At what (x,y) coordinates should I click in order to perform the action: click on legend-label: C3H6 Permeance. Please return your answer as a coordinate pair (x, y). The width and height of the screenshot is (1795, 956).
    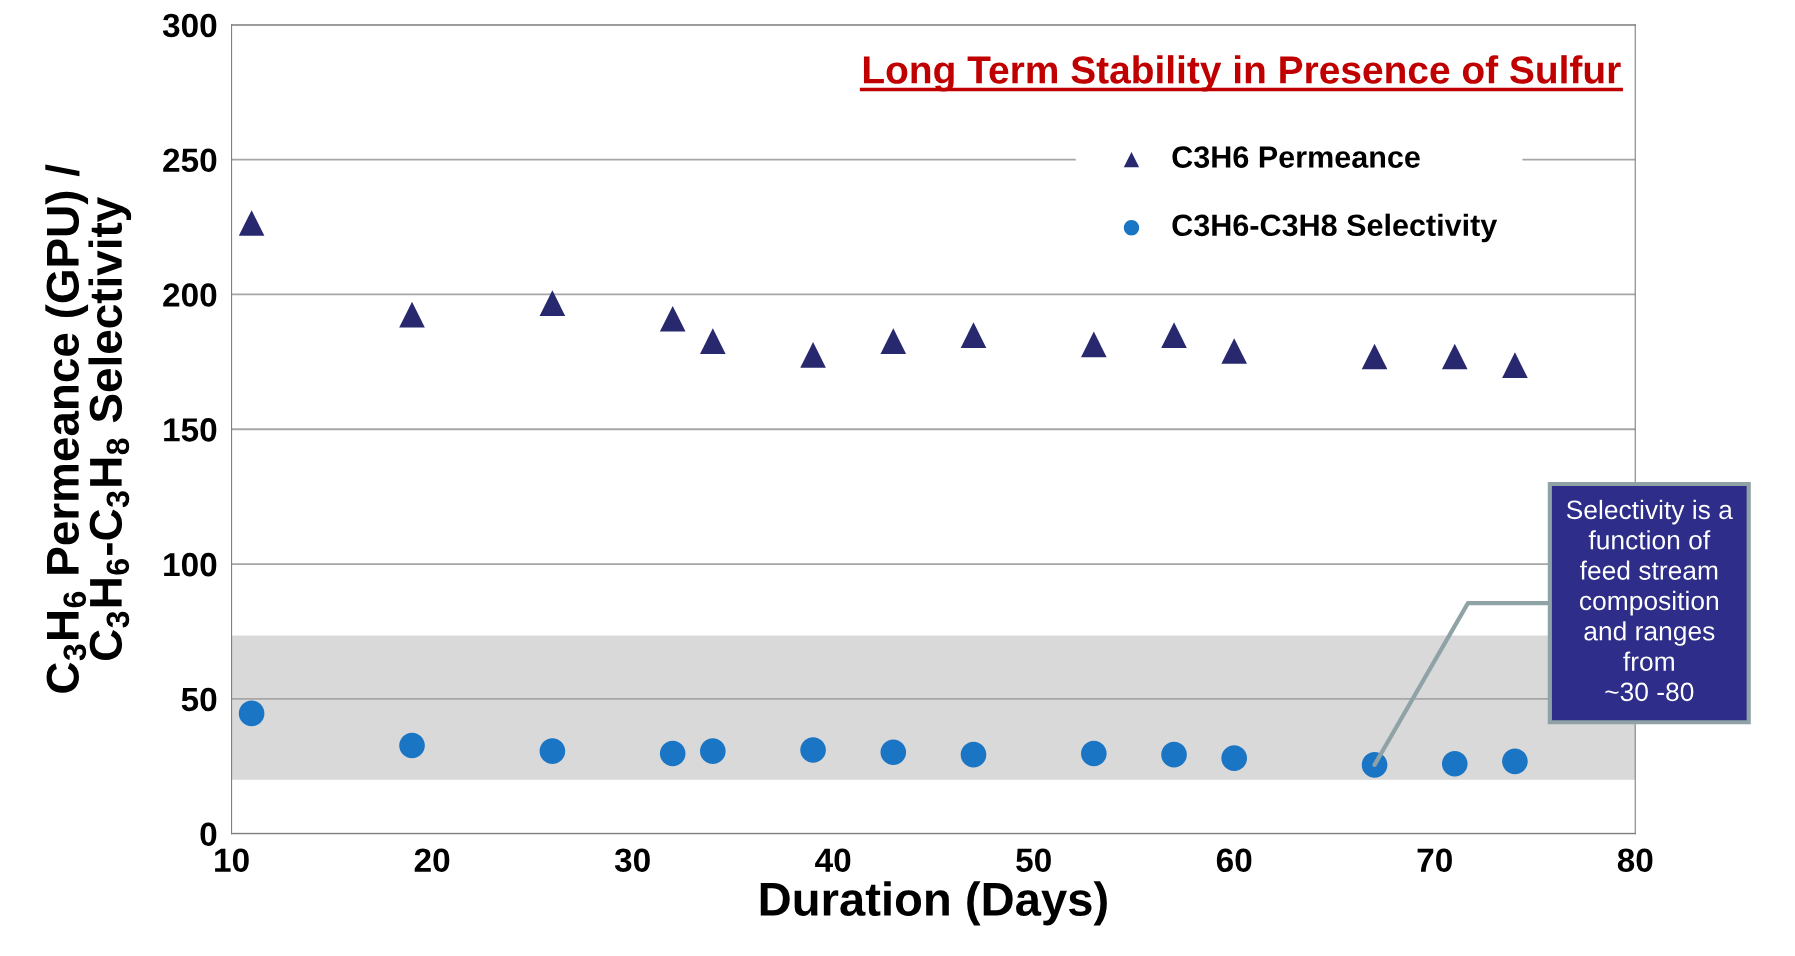
    Looking at the image, I should click on (1296, 157).